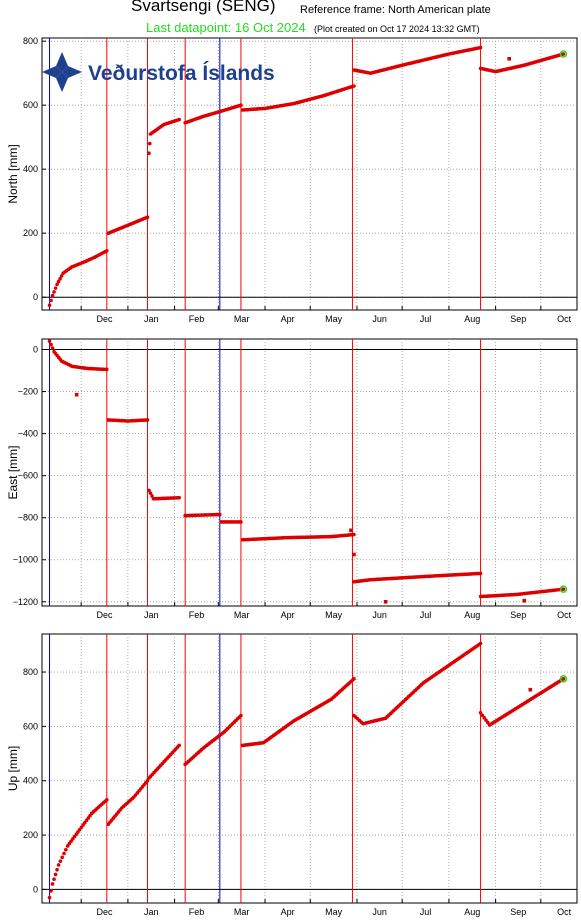 The width and height of the screenshot is (581, 921). What do you see at coordinates (181, 73) in the screenshot?
I see `logo-text: Veðurstofa Íslands` at bounding box center [181, 73].